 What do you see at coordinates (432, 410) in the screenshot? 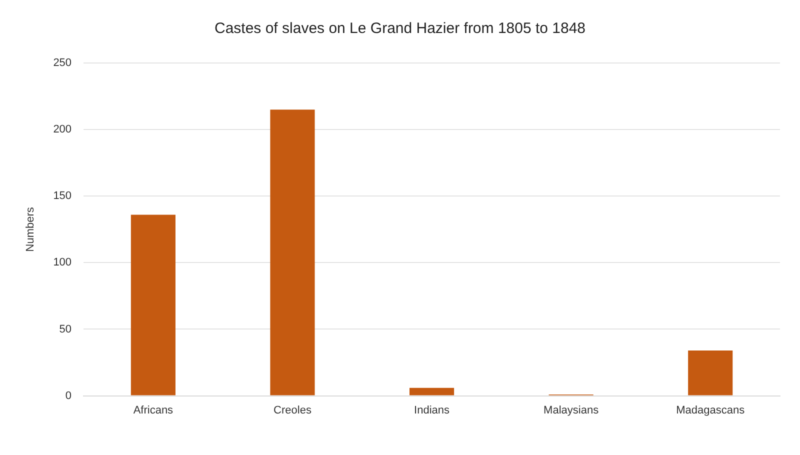
I see `x-tick-label: Indians` at bounding box center [432, 410].